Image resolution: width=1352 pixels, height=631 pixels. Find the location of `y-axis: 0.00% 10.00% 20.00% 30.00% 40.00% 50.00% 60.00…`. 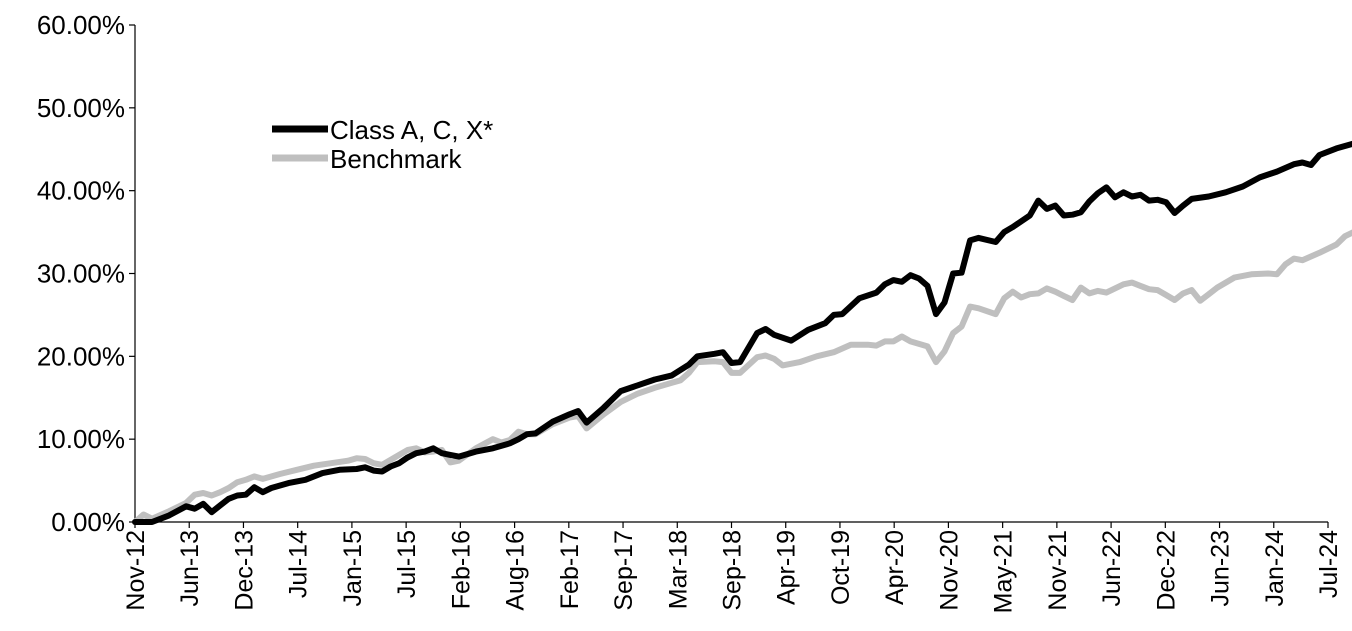

y-axis: 0.00% 10.00% 20.00% 30.00% 40.00% 50.00% 60.00… is located at coordinates (86, 273).